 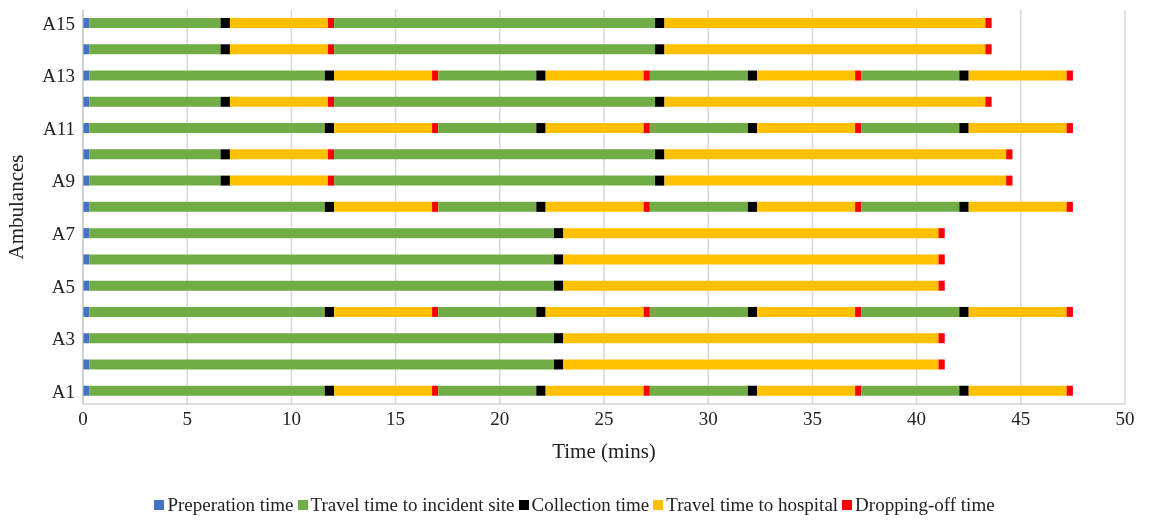 What do you see at coordinates (58, 76) in the screenshot?
I see `y-tick-label: A13` at bounding box center [58, 76].